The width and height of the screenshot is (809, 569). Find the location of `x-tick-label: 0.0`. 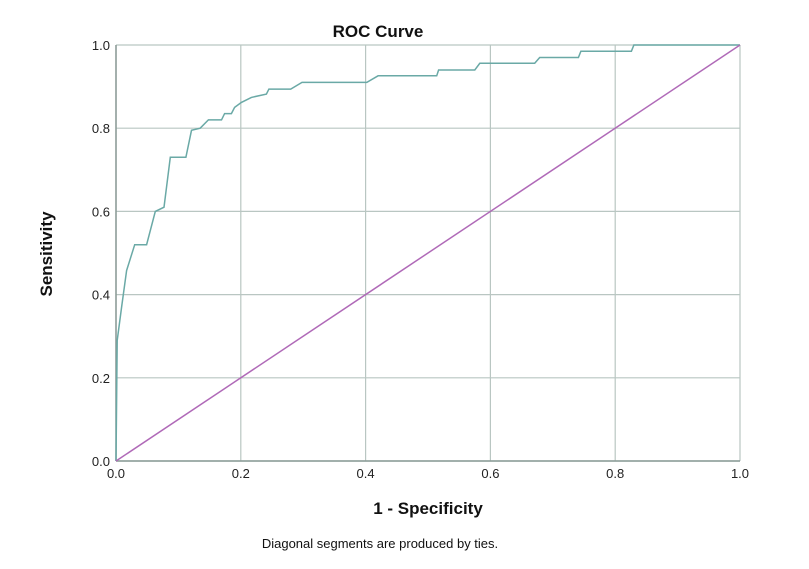

x-tick-label: 0.0 is located at coordinates (116, 473).